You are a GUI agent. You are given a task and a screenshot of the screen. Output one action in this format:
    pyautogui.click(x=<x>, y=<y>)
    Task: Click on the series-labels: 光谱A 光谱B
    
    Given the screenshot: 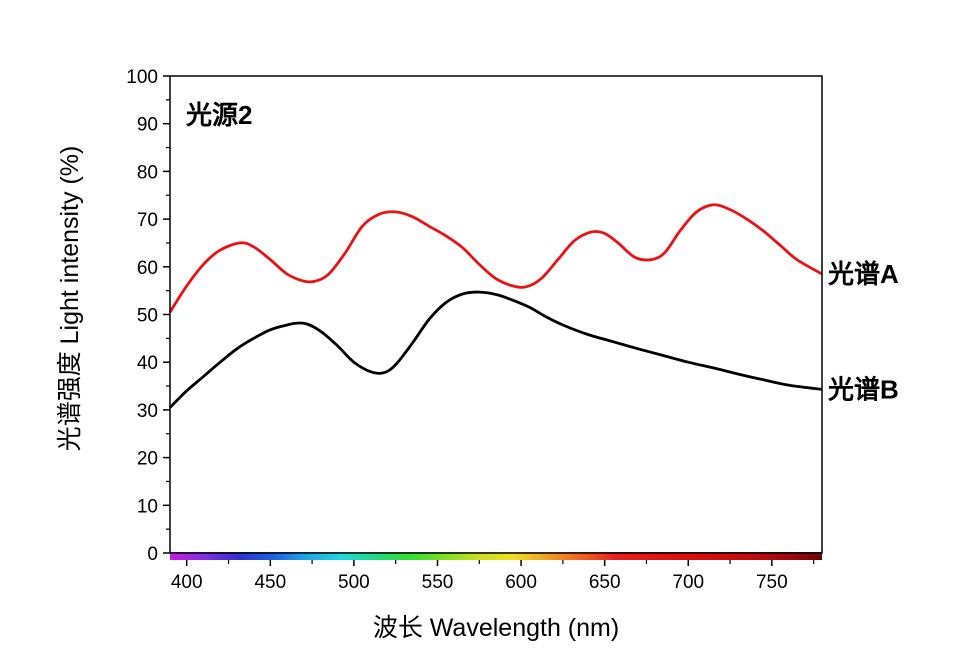 What is the action you would take?
    pyautogui.click(x=863, y=331)
    